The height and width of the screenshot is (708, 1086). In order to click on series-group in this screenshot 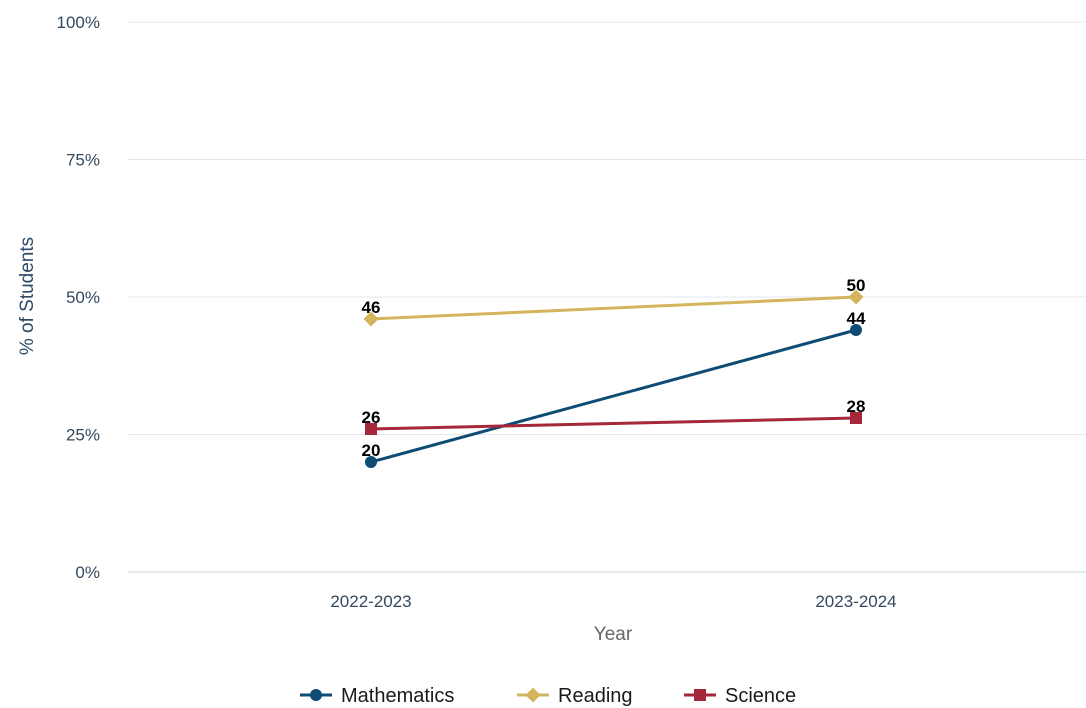, I will do `click(613, 378)`.